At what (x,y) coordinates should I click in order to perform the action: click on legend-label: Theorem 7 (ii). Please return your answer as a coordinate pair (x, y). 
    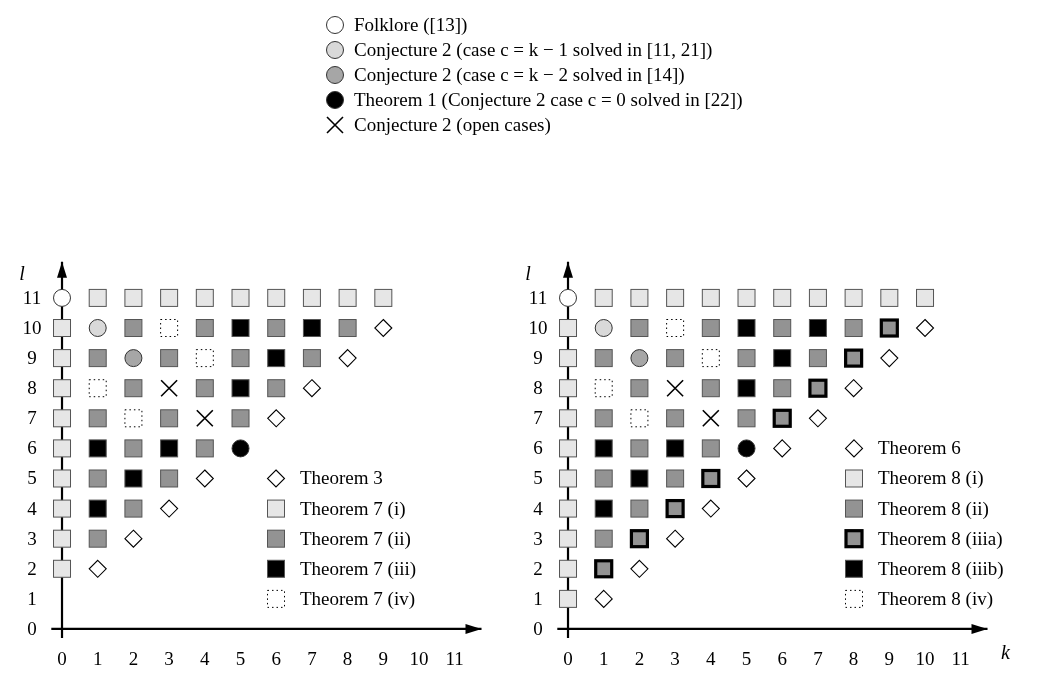
    Looking at the image, I should click on (355, 538).